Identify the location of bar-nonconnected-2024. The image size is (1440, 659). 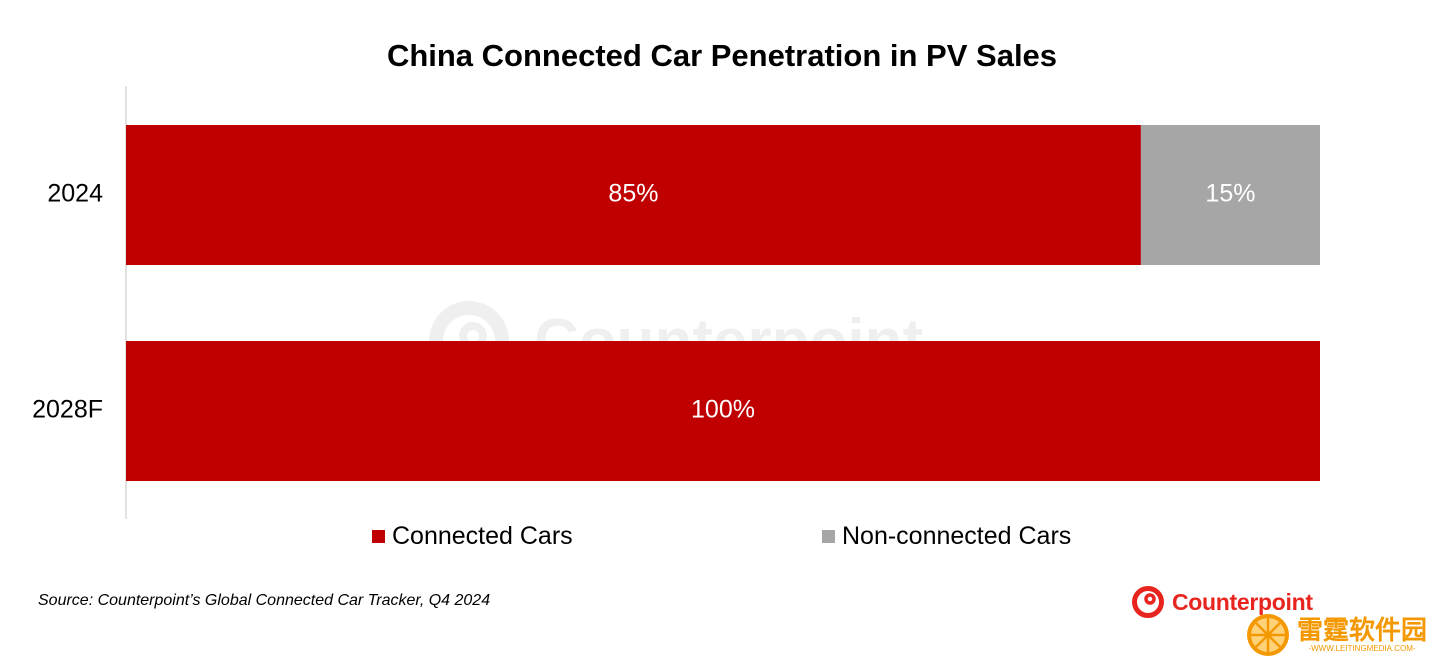
(1230, 195).